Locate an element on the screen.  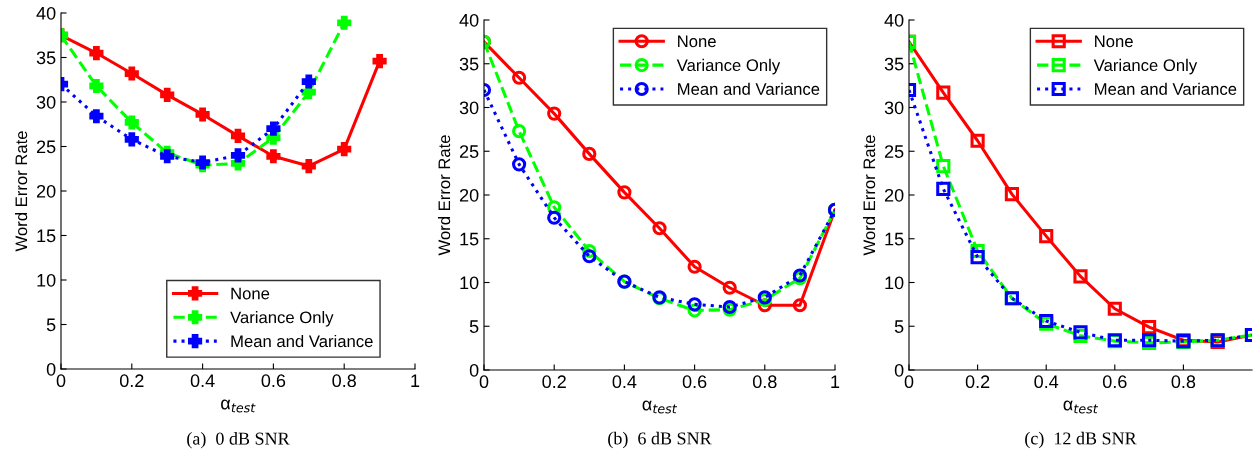
text: (c) 12 dB SNR is located at coordinates (1081, 440).